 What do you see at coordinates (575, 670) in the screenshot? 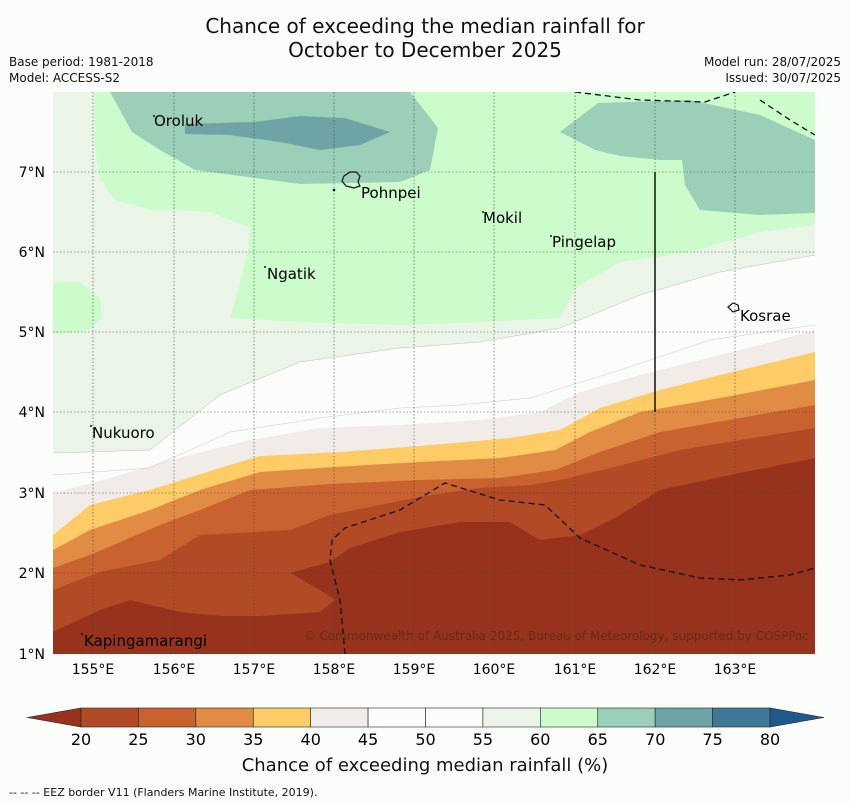
I see `lon-tick: 161°E` at bounding box center [575, 670].